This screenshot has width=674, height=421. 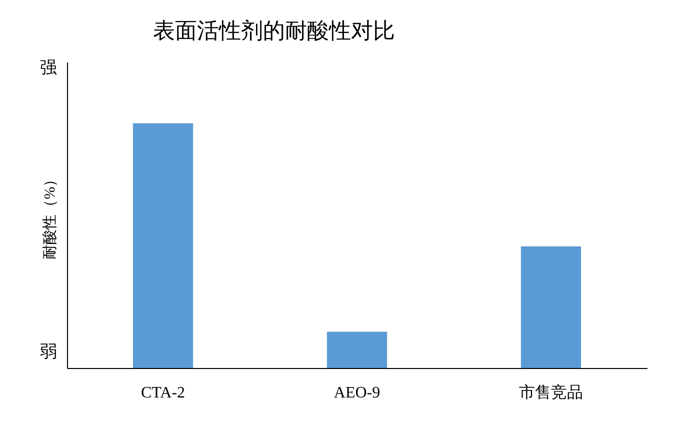 I want to click on chart-title: 表面活性剂的耐酸性对比, so click(x=274, y=30).